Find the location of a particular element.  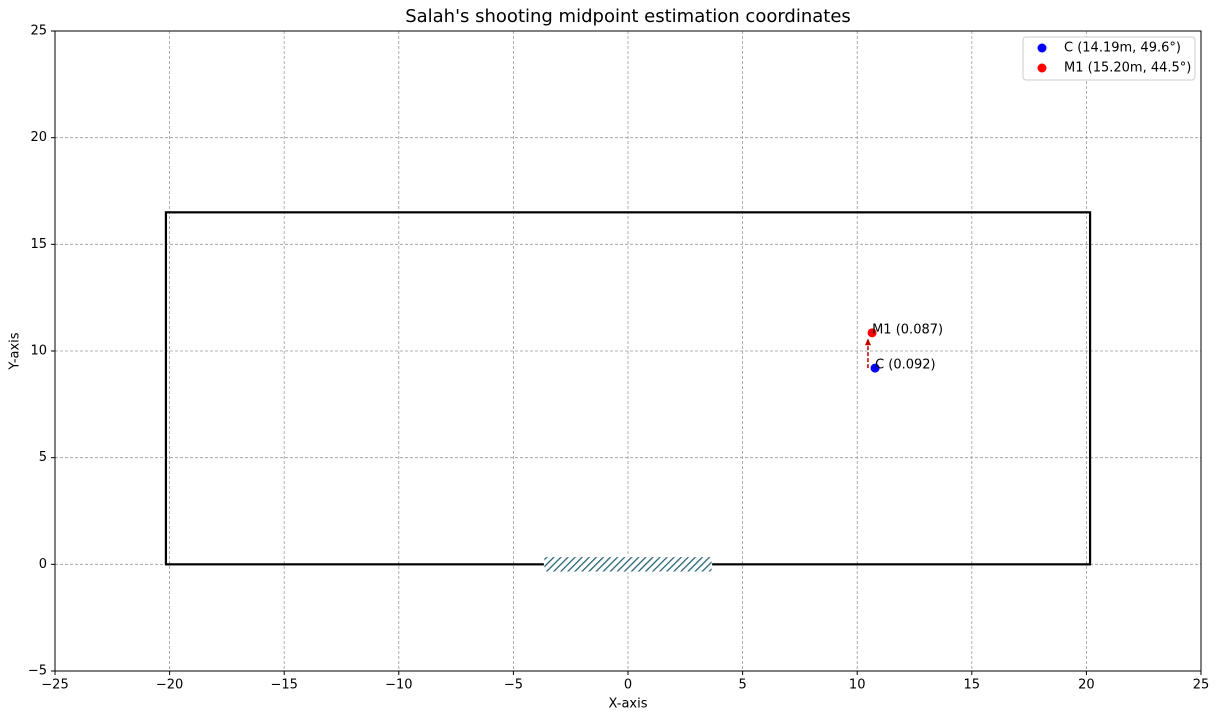

x-tick-label: −15 is located at coordinates (283, 685).